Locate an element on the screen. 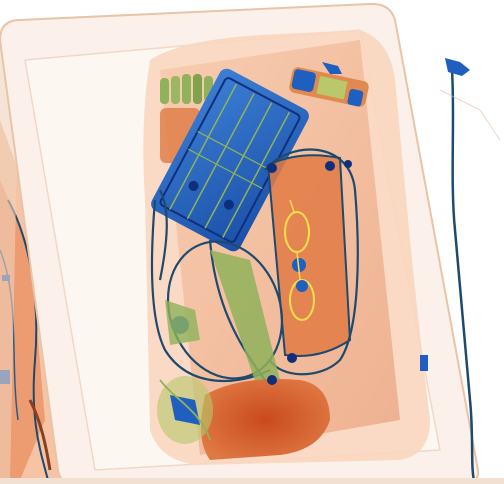 The width and height of the screenshot is (504, 484). tray-bottom-edge is located at coordinates (252, 481).